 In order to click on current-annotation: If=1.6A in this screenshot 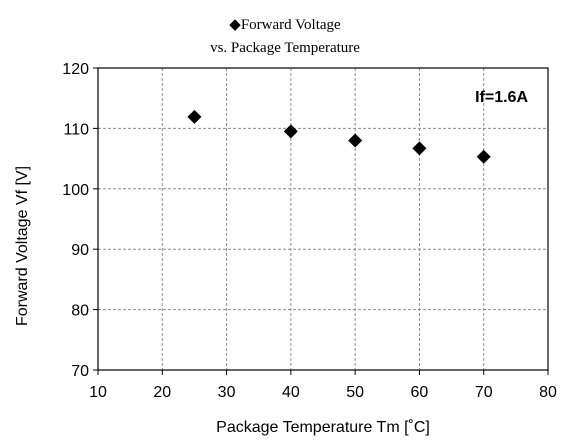, I will do `click(501, 97)`.